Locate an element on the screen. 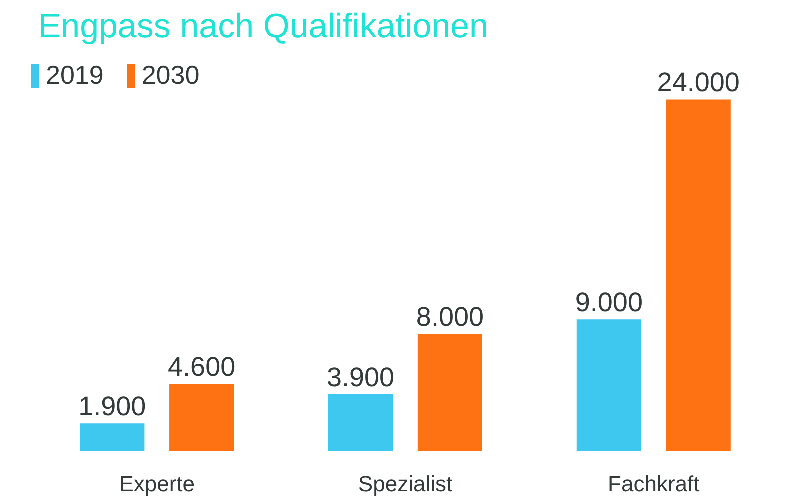  data-label: 4.600 is located at coordinates (202, 367).